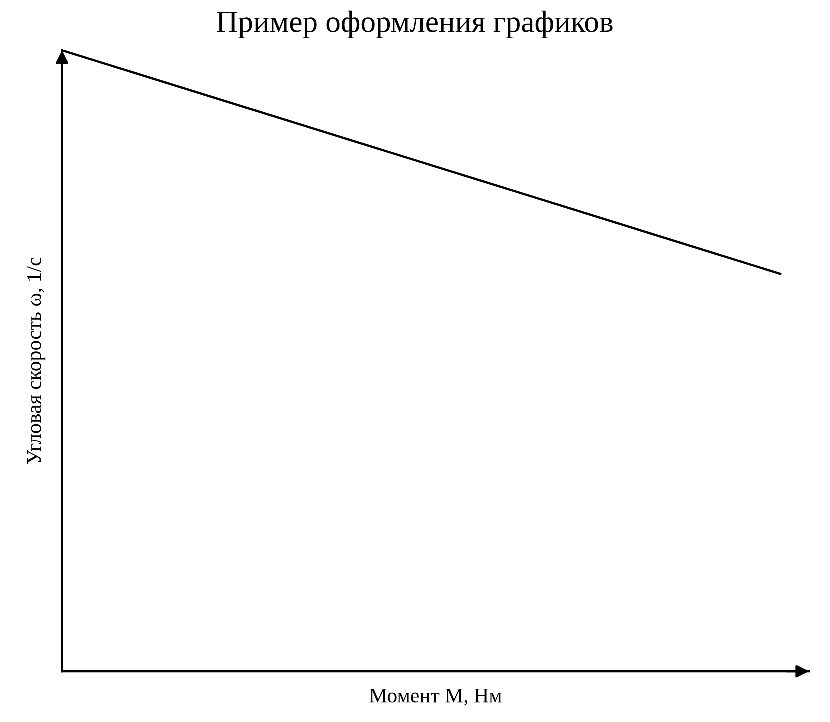 This screenshot has height=722, width=830. What do you see at coordinates (415, 24) in the screenshot?
I see `chart-title: Пример оформления графиков` at bounding box center [415, 24].